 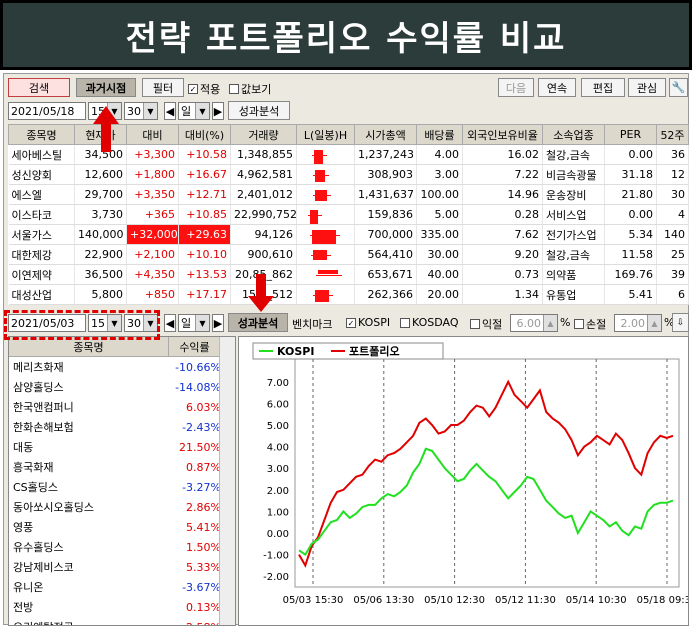 What do you see at coordinates (672, 174) in the screenshot?
I see `cell-w52: 12` at bounding box center [672, 174].